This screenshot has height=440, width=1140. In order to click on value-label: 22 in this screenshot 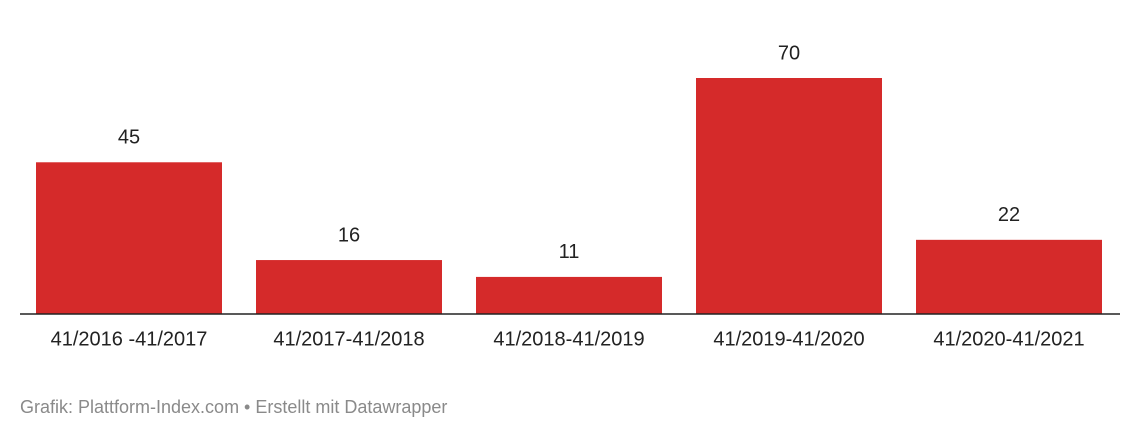, I will do `click(1009, 215)`.